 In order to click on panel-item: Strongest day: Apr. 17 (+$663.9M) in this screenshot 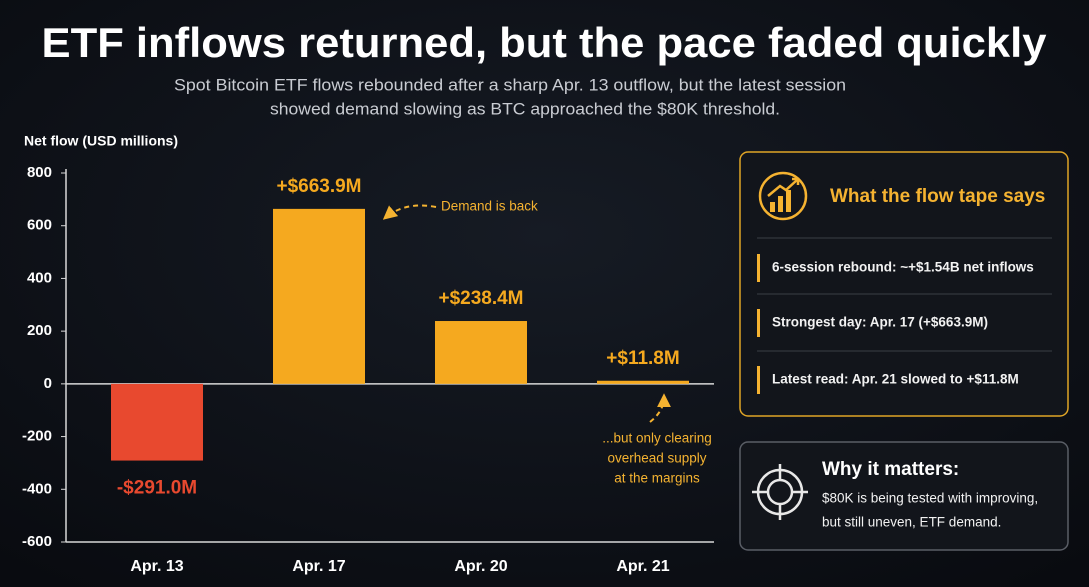, I will do `click(880, 322)`.